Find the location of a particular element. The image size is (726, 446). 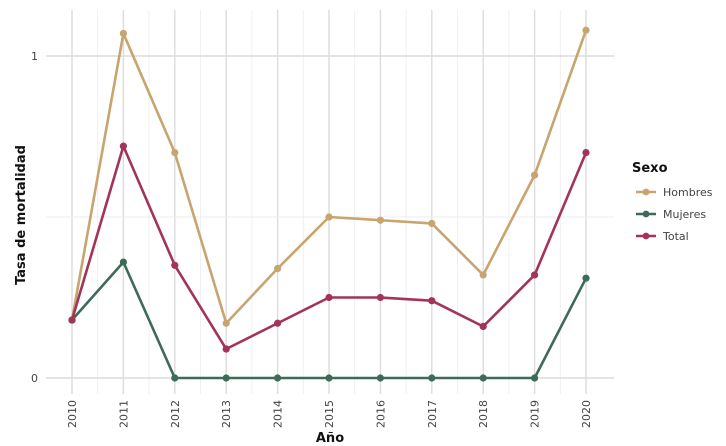

x-tick-label: 2015 is located at coordinates (329, 414).